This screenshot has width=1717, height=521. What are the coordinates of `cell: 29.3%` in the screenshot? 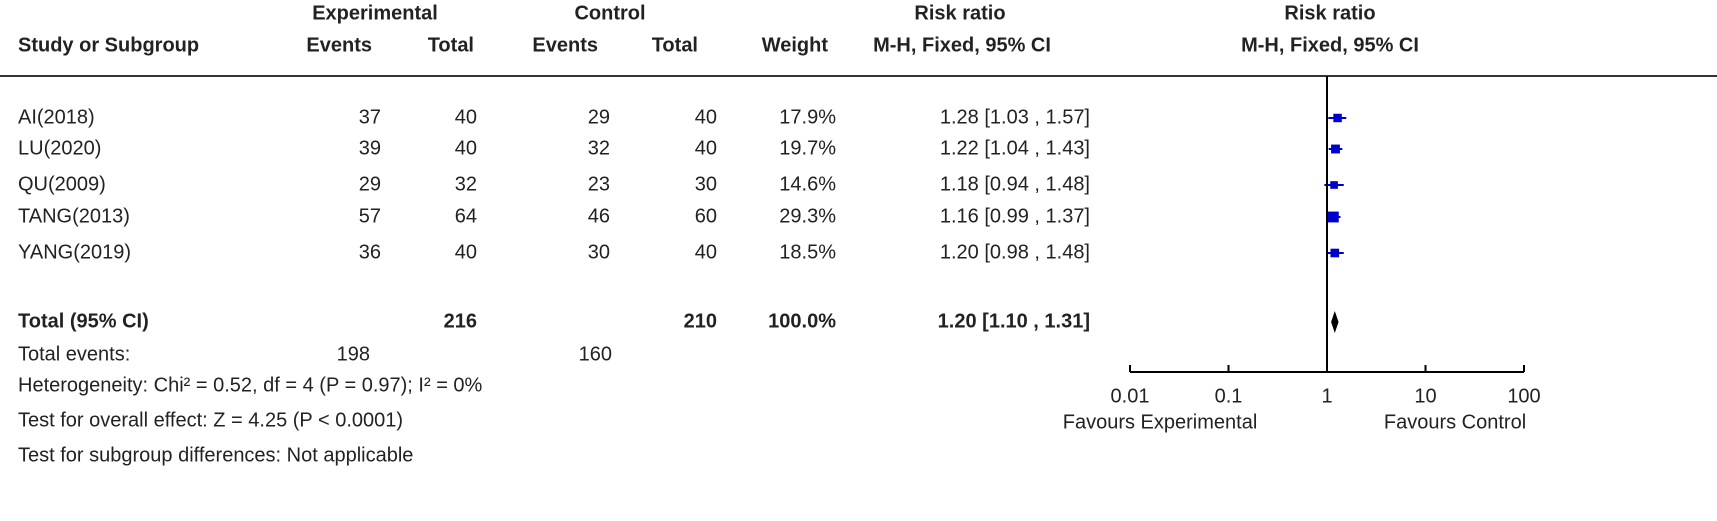 It's located at (807, 216).